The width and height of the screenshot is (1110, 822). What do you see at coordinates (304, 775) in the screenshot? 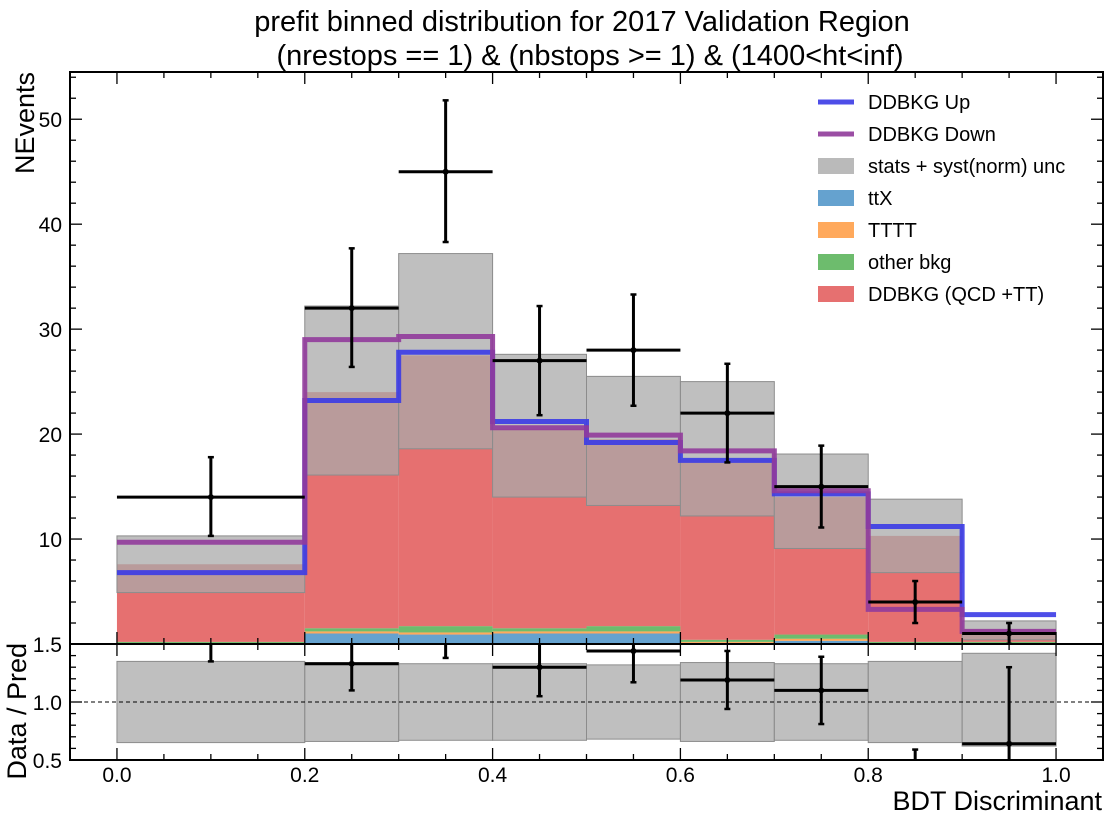
I see `x-tick-label-1: 0.2` at bounding box center [304, 775].